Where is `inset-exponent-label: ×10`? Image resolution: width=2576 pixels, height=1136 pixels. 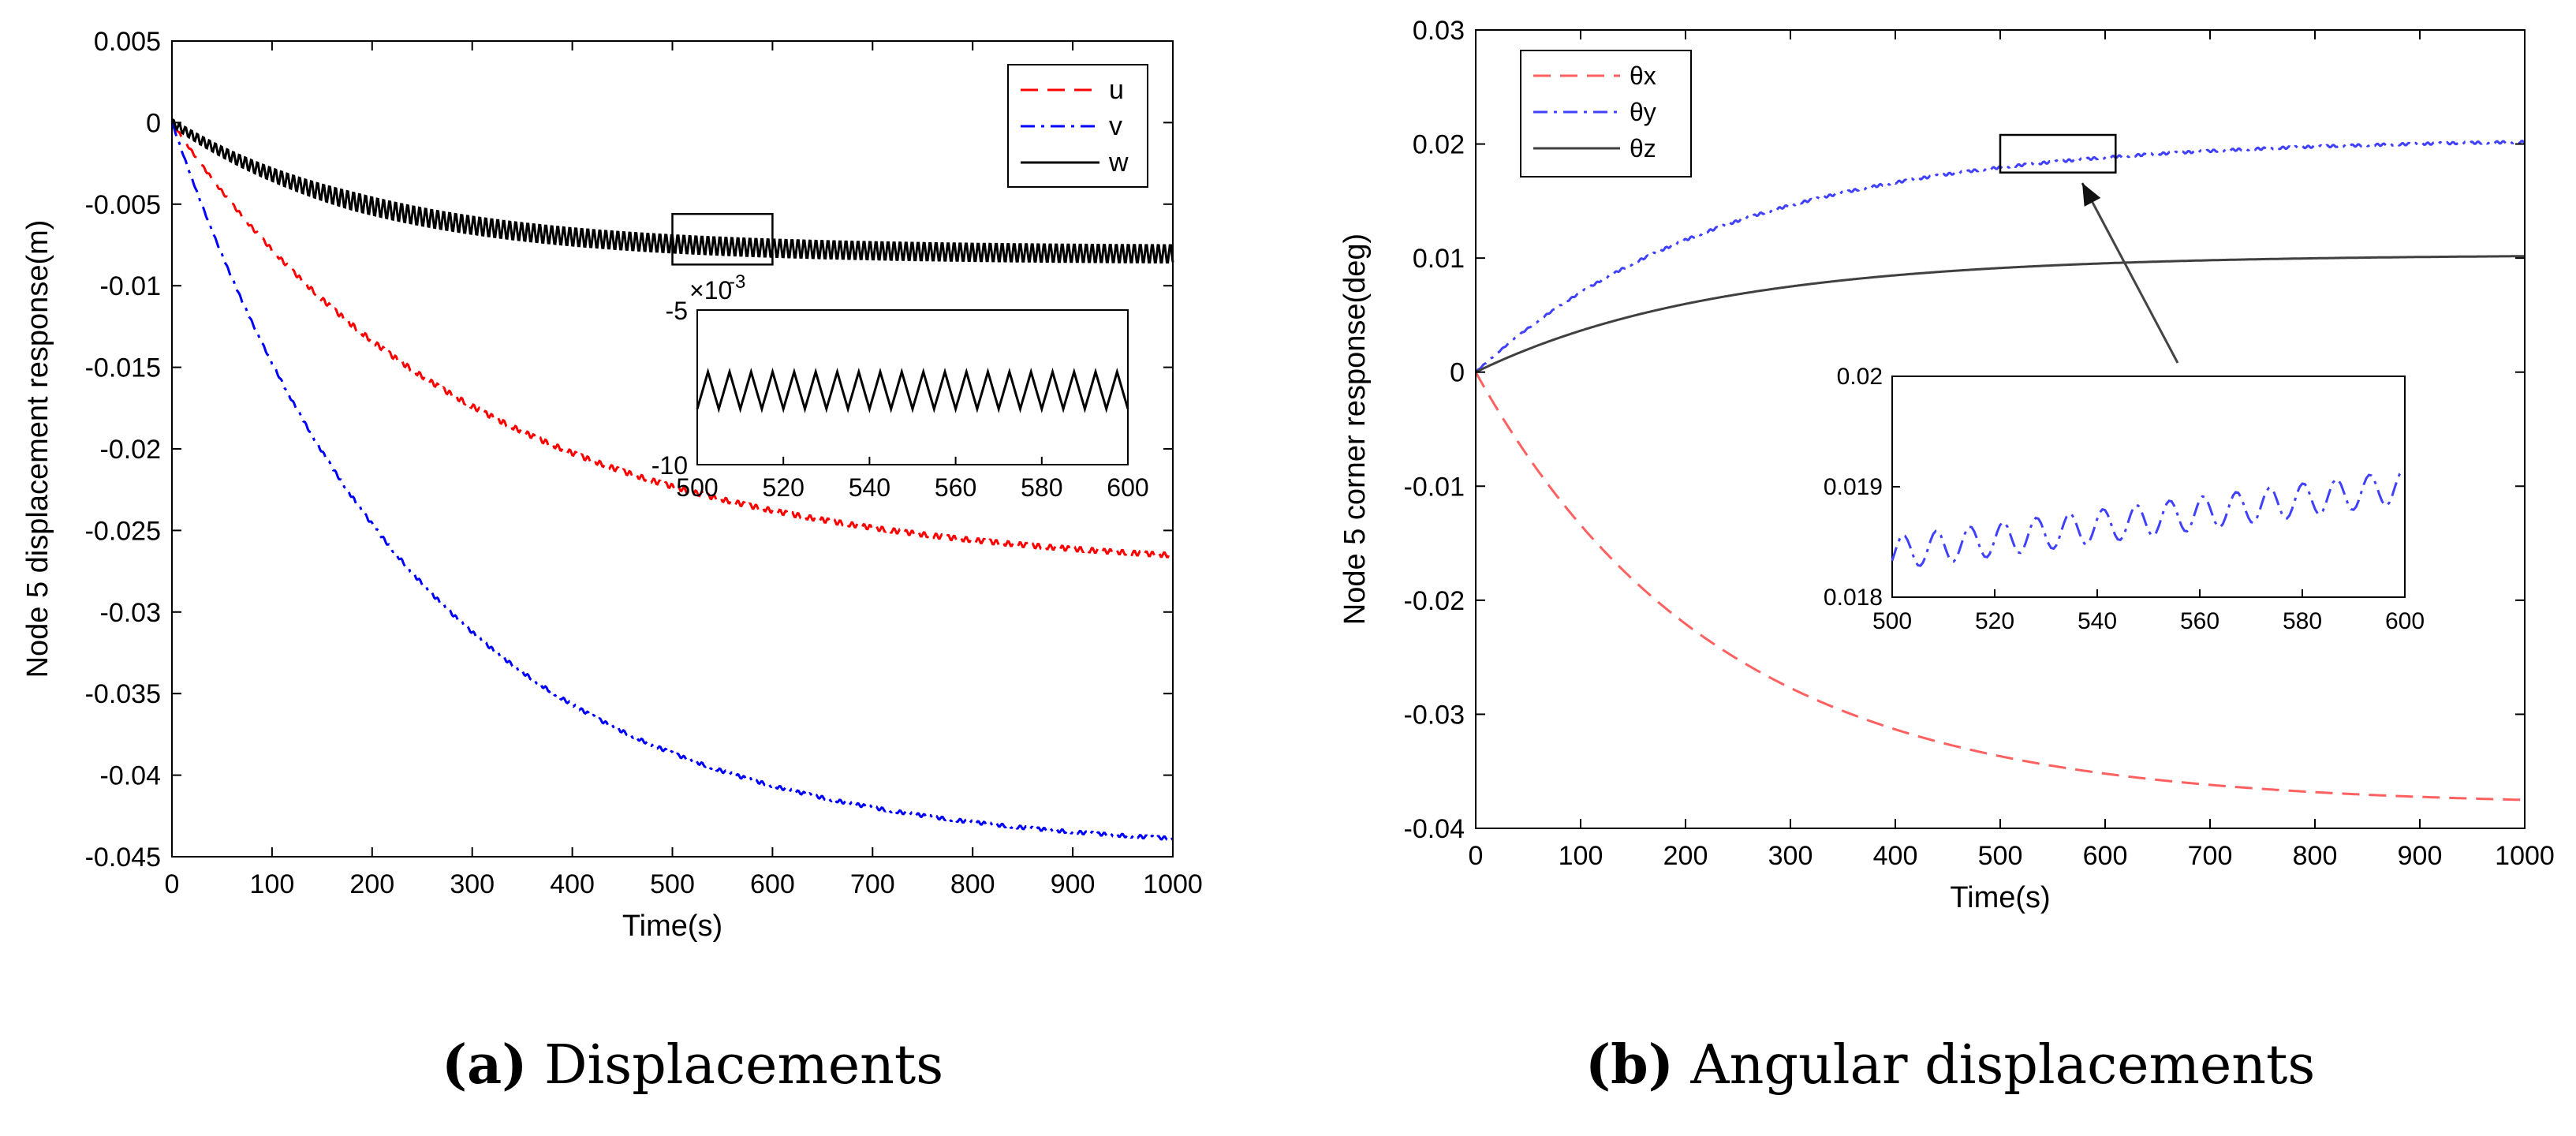 inset-exponent-label: ×10 is located at coordinates (710, 290).